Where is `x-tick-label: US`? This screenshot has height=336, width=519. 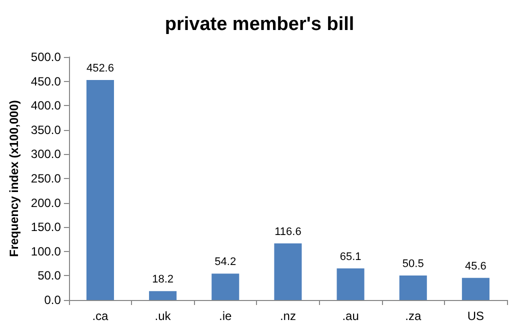
x-tick-label: US is located at coordinates (475, 316).